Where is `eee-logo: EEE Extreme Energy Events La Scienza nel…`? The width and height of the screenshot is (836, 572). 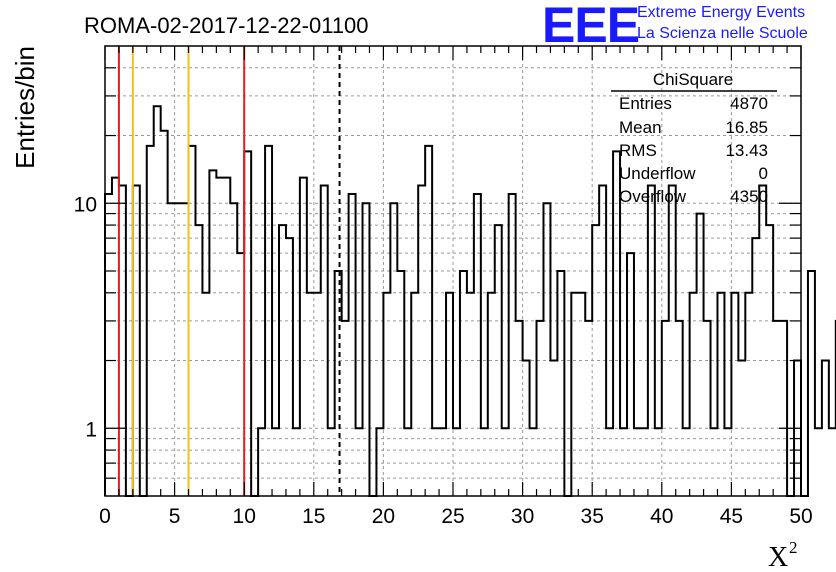
eee-logo: EEE Extreme Energy Events La Scienza nel… is located at coordinates (675, 26).